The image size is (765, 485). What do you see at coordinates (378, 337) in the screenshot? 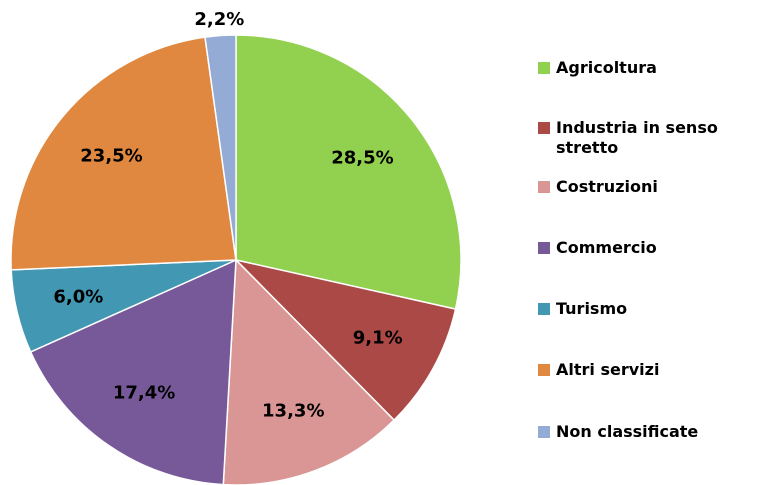
I see `slice-label: 9,1%` at bounding box center [378, 337].